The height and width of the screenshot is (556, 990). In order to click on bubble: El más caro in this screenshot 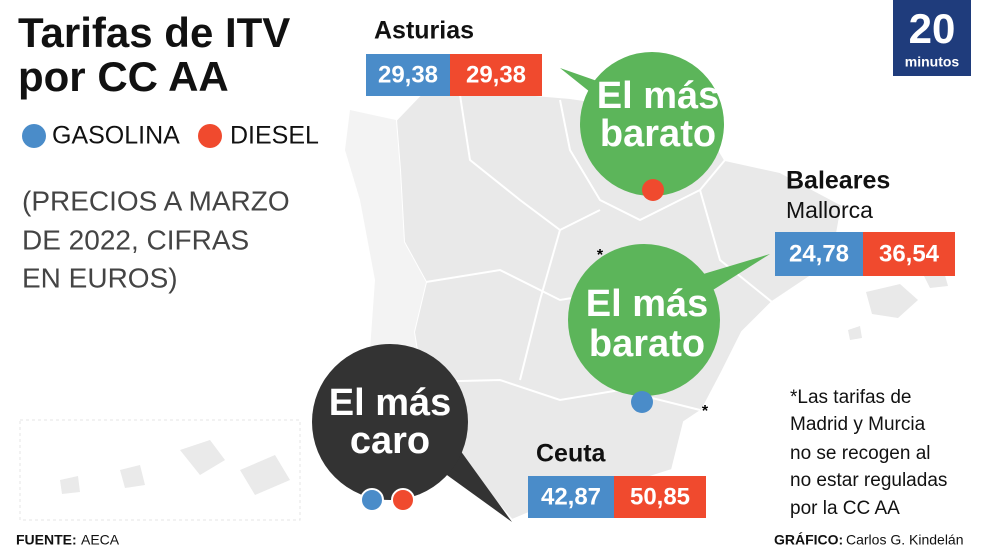, I will do `click(412, 433)`.